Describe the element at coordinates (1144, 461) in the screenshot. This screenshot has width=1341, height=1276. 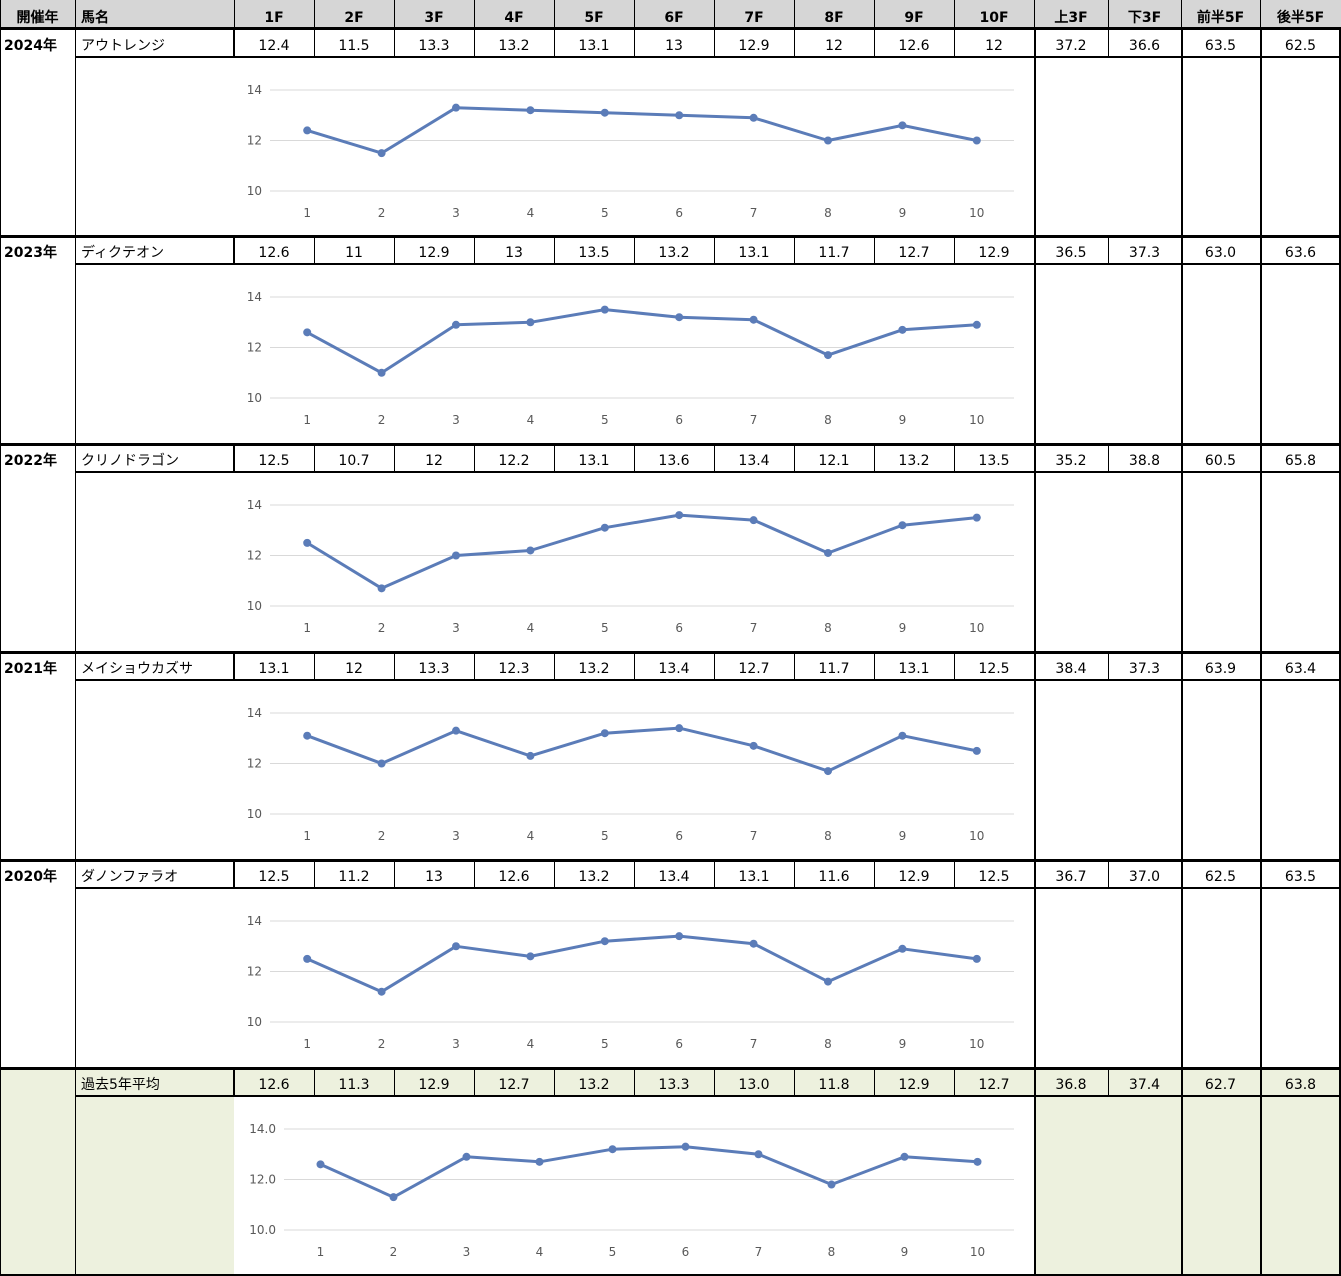
I see `aggregate-cell: 38.8` at that location.